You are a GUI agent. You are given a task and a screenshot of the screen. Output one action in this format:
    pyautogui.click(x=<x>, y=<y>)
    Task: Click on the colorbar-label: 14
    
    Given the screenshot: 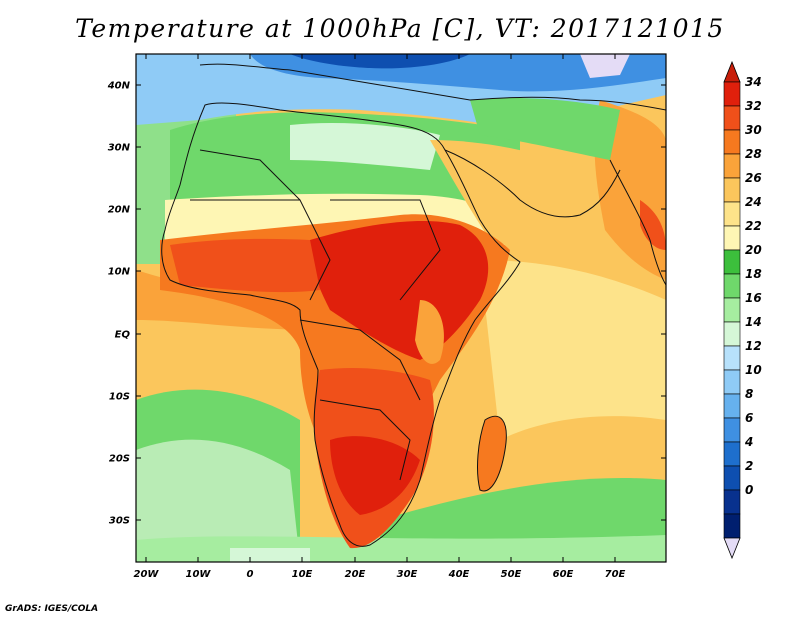 What is the action you would take?
    pyautogui.click(x=753, y=322)
    